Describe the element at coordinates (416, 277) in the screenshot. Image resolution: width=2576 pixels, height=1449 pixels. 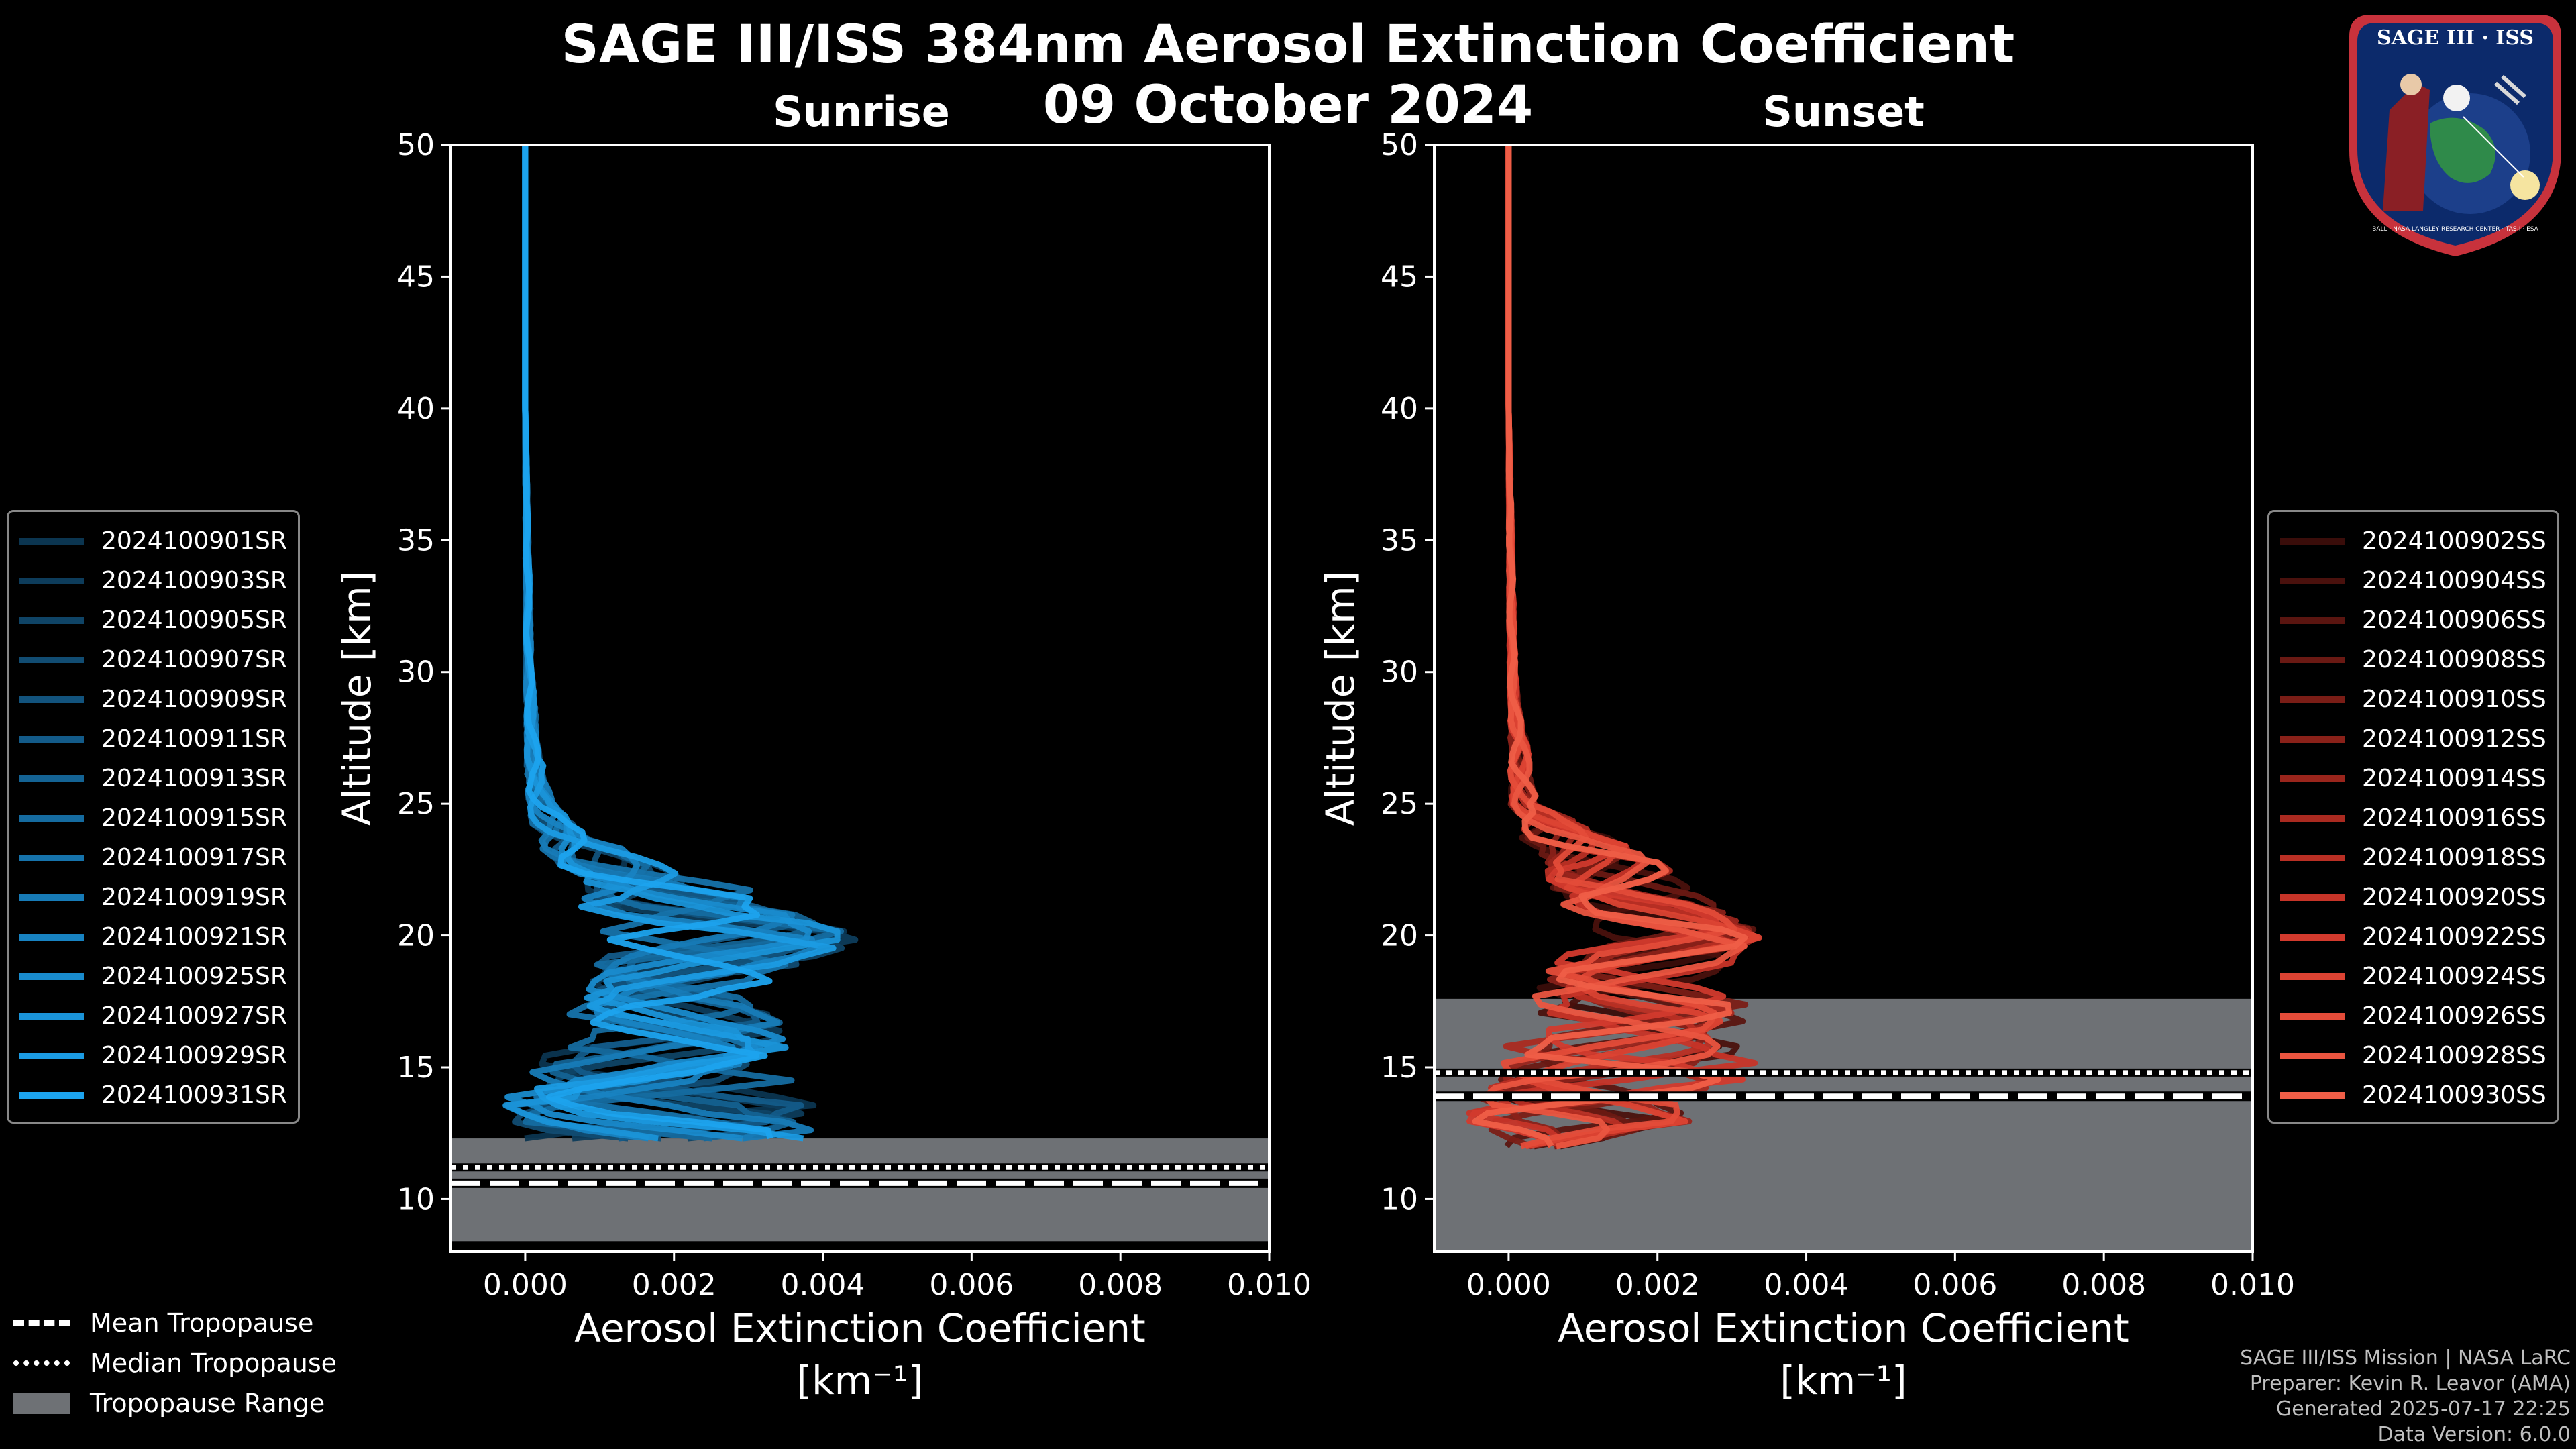
I see `sunrise-y-tick-label: 45` at that location.